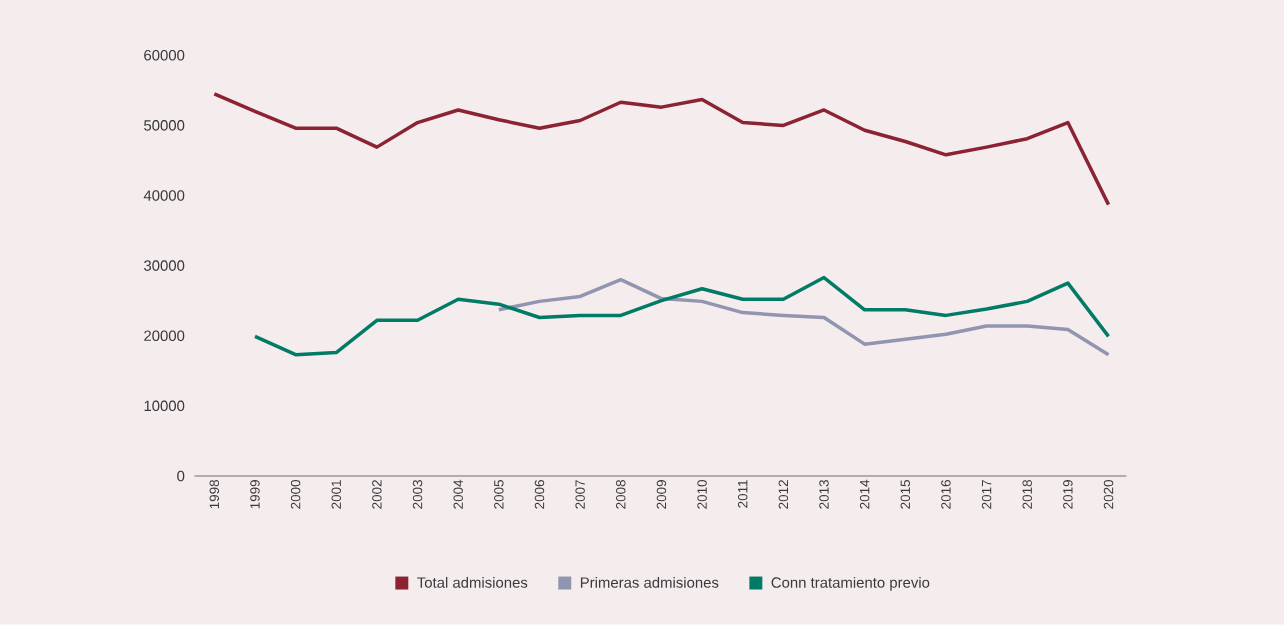 This screenshot has width=1284, height=625. What do you see at coordinates (336, 494) in the screenshot?
I see `x-tick-label: 2001` at bounding box center [336, 494].